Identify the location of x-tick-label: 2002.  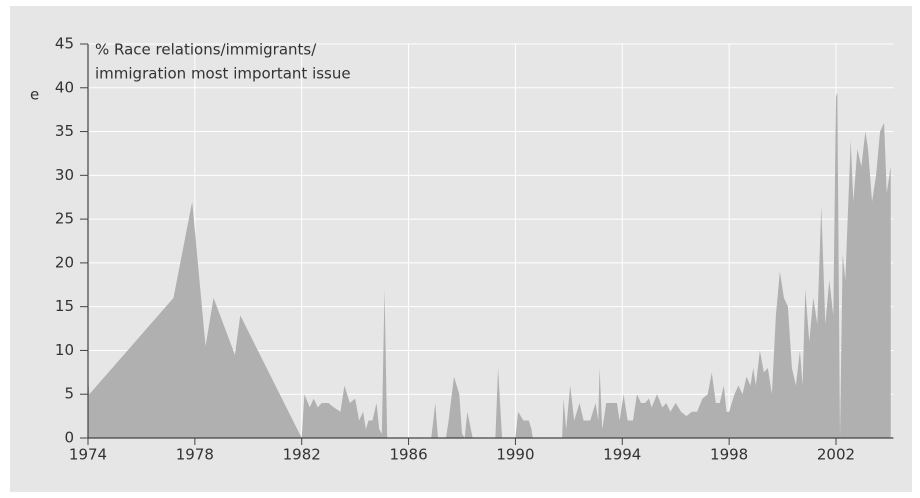
(836, 455).